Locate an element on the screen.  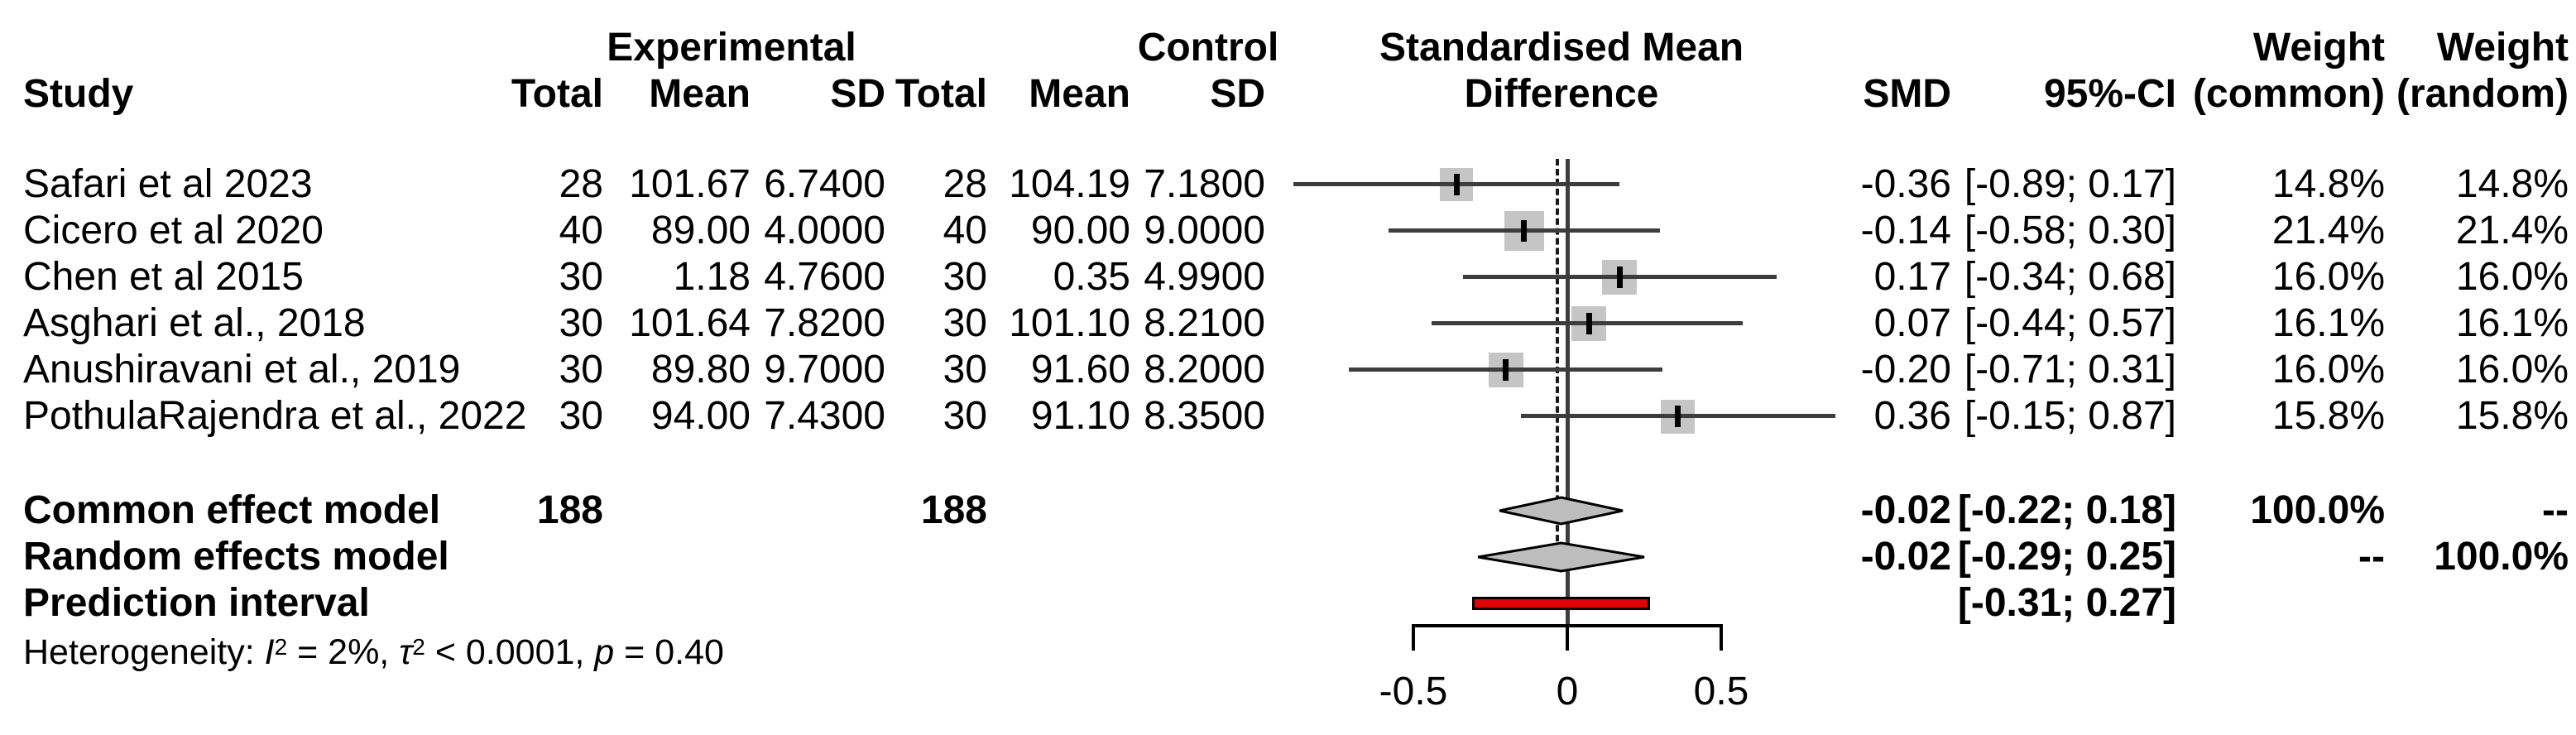
summary-random-weight-random: 100.0% is located at coordinates (2502, 557).